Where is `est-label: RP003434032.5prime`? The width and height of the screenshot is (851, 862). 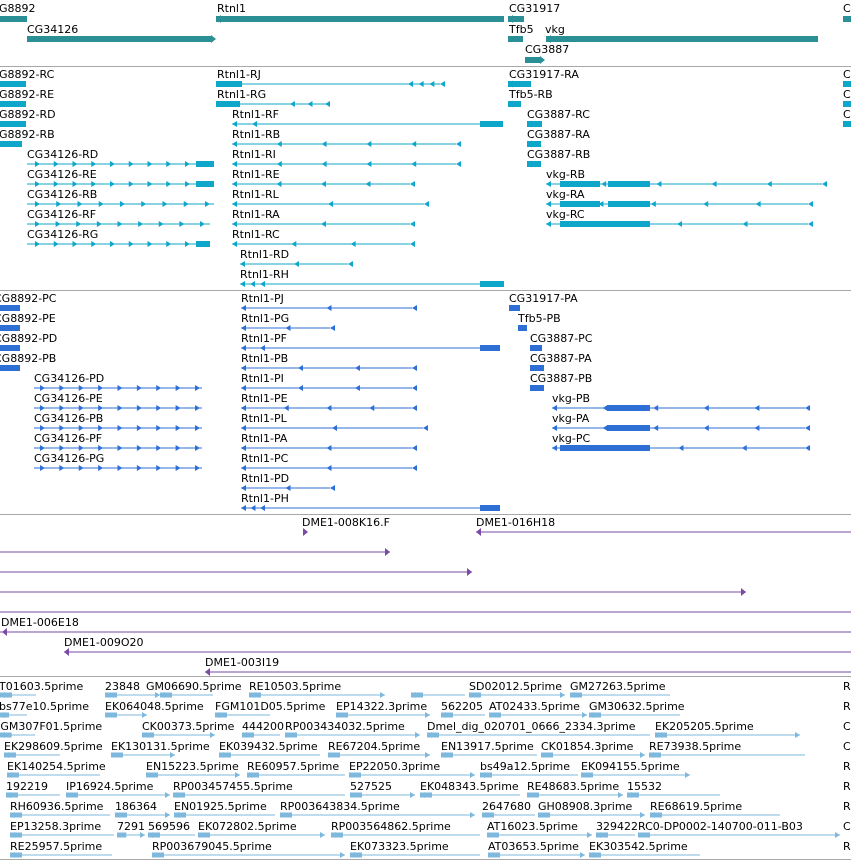
est-label: RP003434032.5prime is located at coordinates (345, 726).